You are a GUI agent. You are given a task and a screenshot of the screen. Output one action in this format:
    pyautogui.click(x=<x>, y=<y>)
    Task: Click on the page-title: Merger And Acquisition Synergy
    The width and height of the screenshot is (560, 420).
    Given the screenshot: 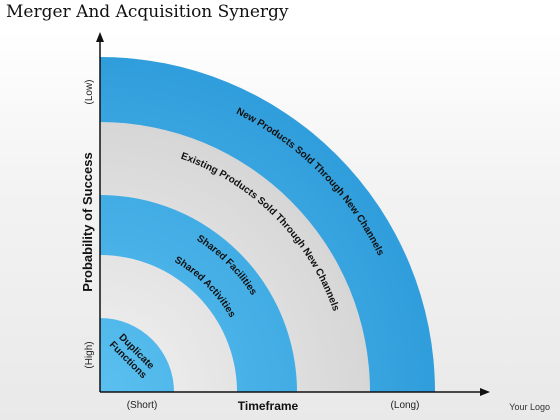 What is the action you would take?
    pyautogui.click(x=147, y=12)
    